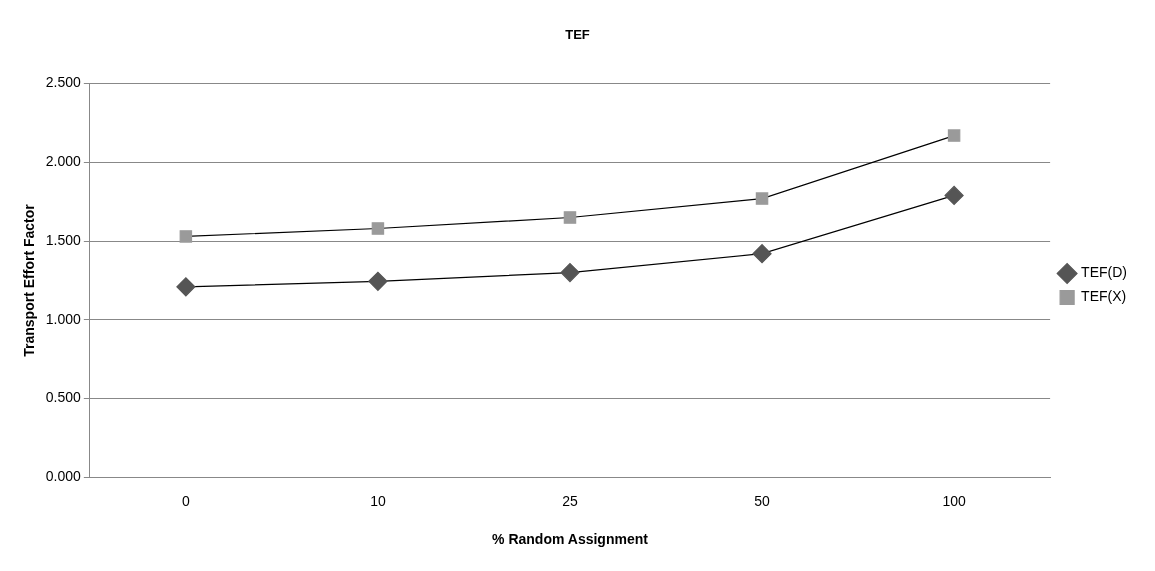  What do you see at coordinates (185, 500) in the screenshot?
I see `x-tick-label: 0` at bounding box center [185, 500].